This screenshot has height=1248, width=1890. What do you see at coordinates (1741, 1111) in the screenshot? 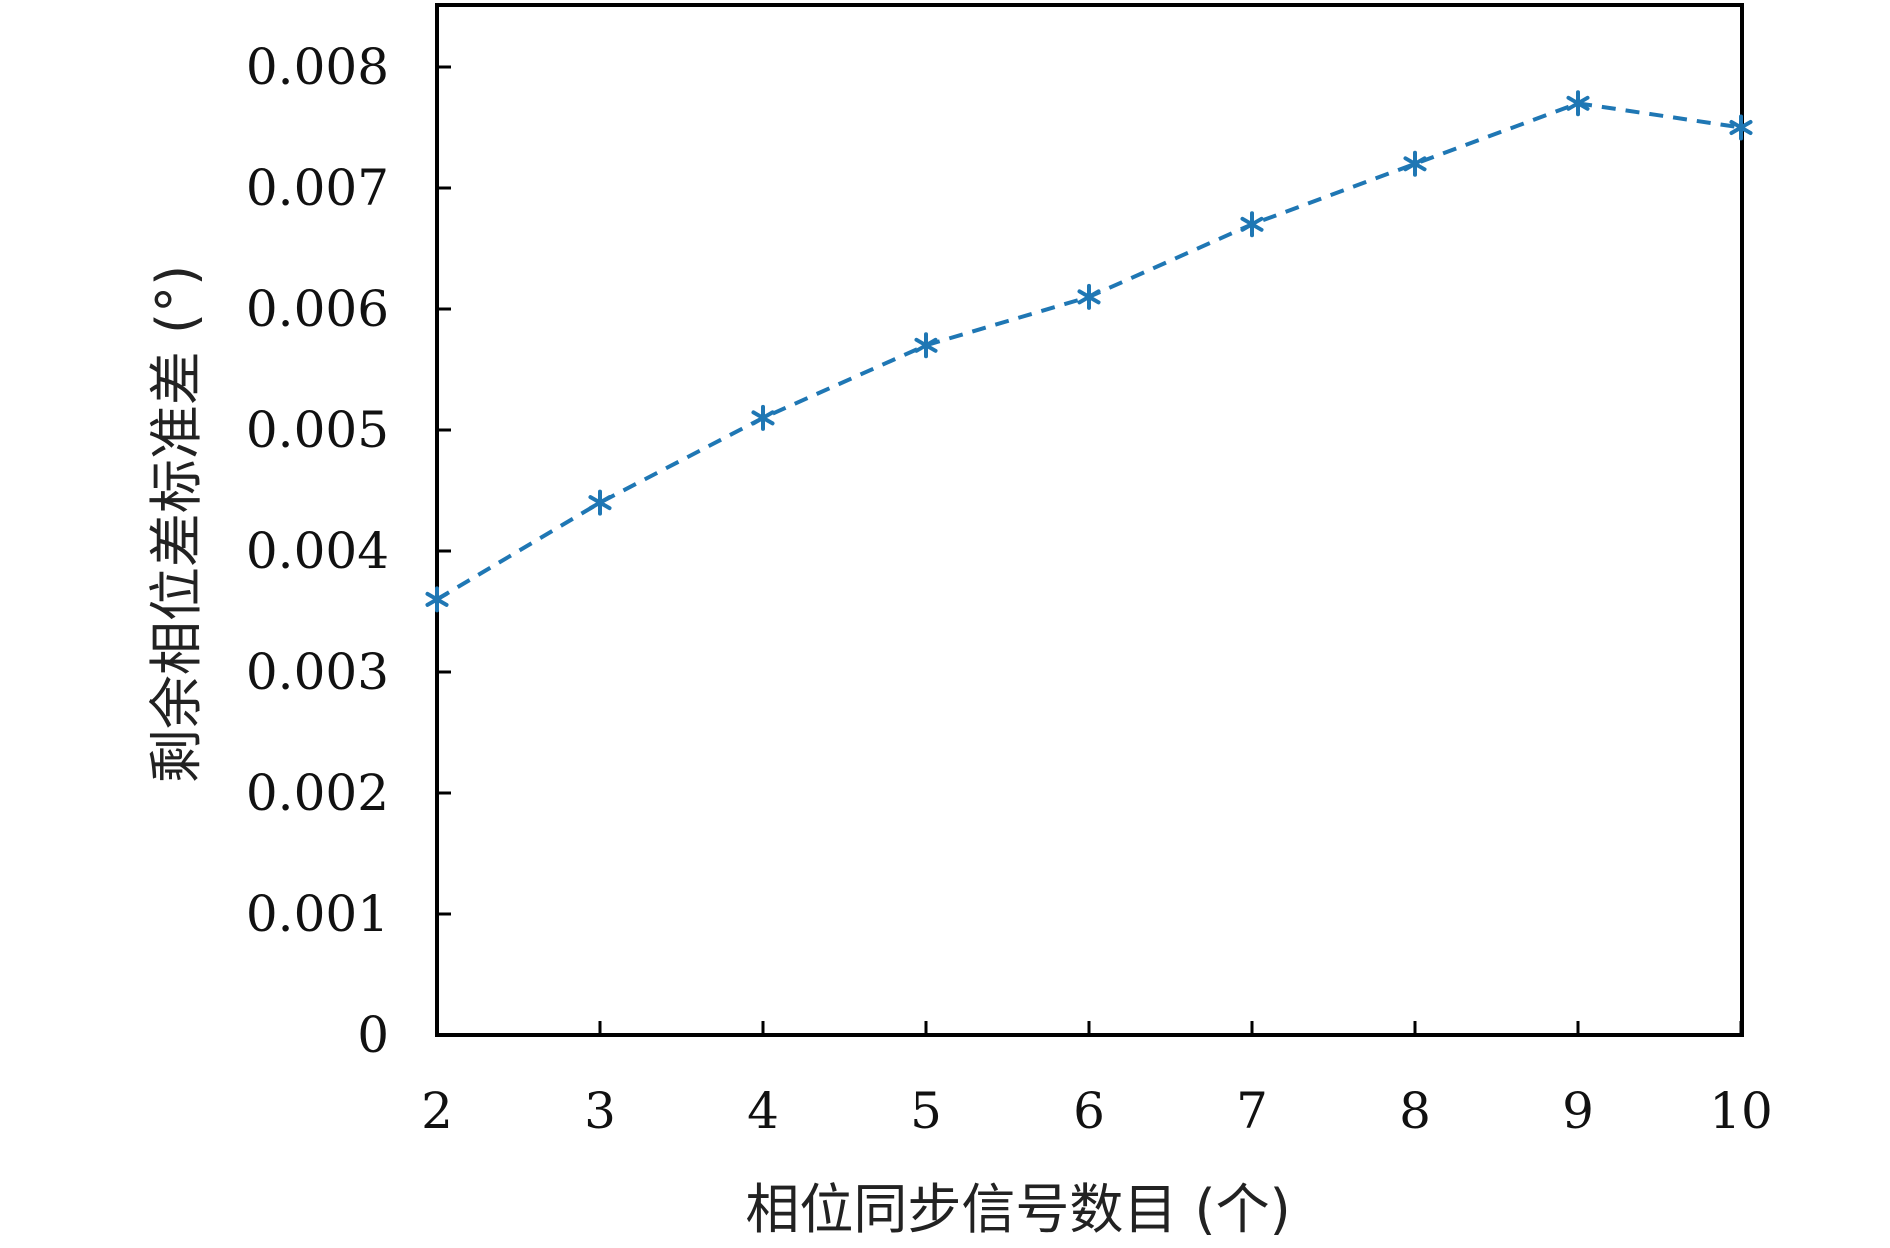
I see `x-tick-label: 10` at bounding box center [1741, 1111].